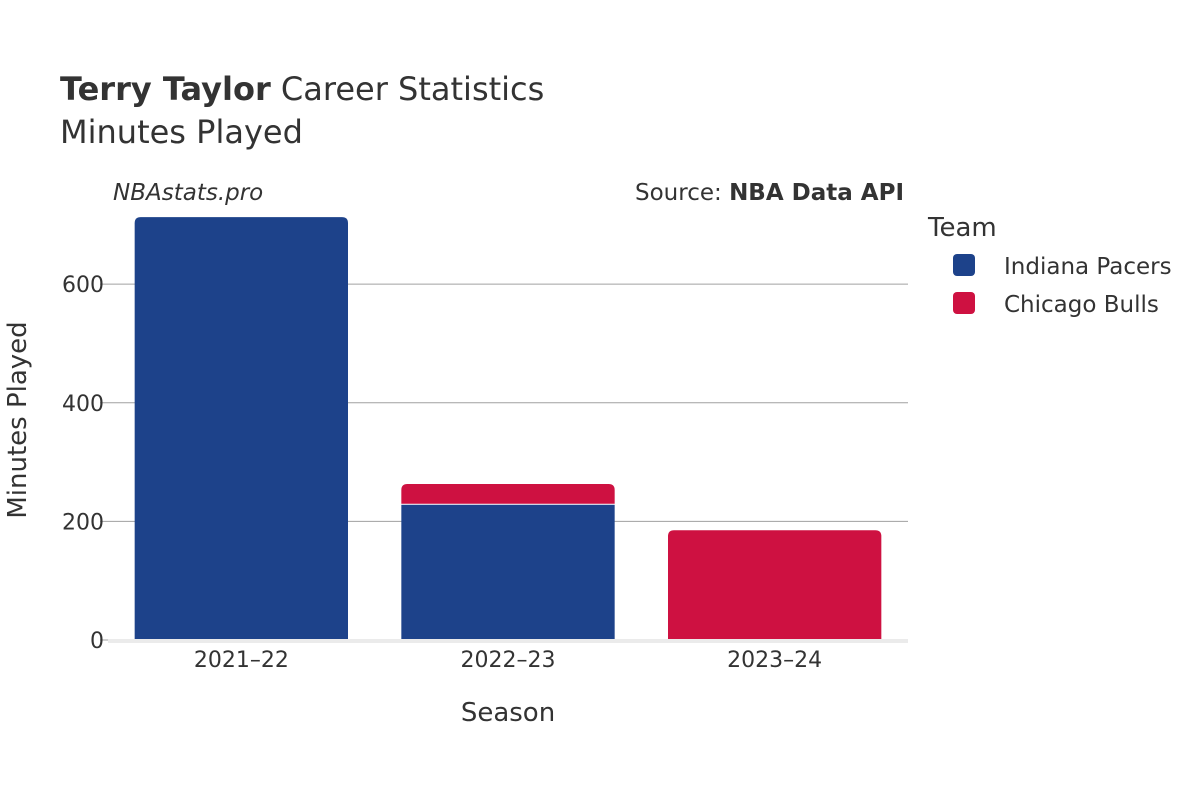 The image size is (1200, 800). What do you see at coordinates (1088, 267) in the screenshot?
I see `legend-label: Indiana Pacers` at bounding box center [1088, 267].